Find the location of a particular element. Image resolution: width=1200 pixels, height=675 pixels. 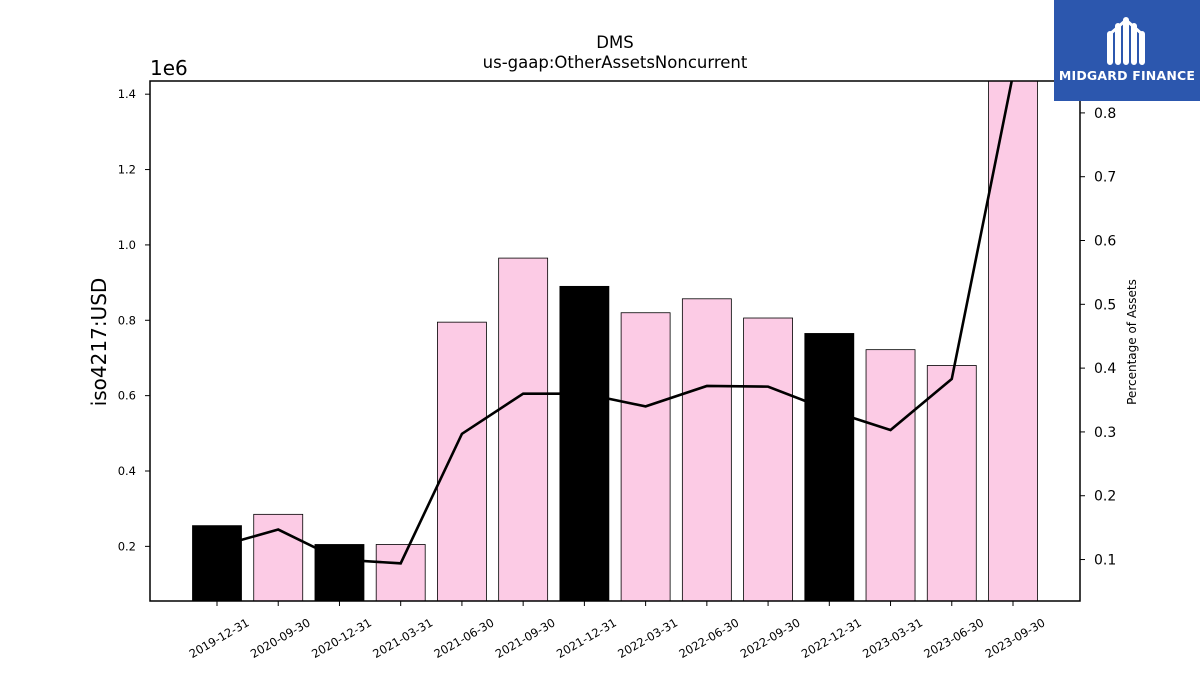

y2-tick-label: 0.3 is located at coordinates (1105, 433).